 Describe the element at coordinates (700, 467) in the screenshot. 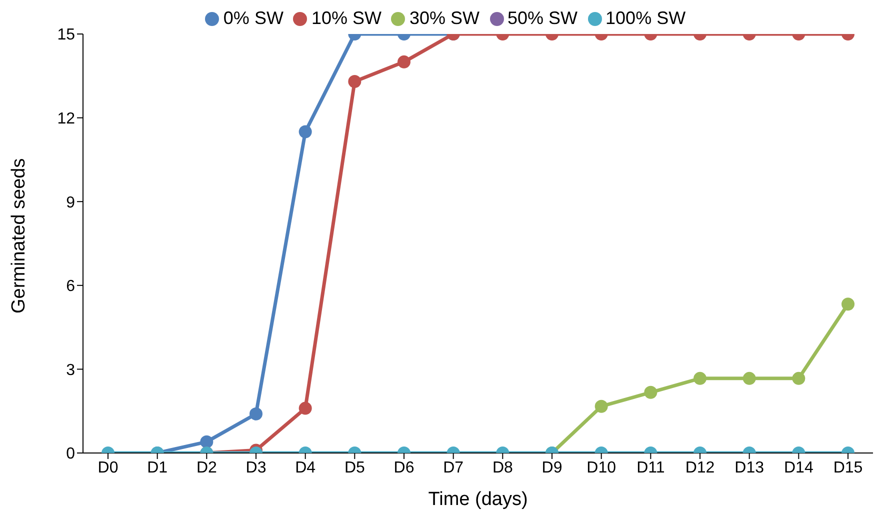

I see `x-tick-label: D12` at that location.